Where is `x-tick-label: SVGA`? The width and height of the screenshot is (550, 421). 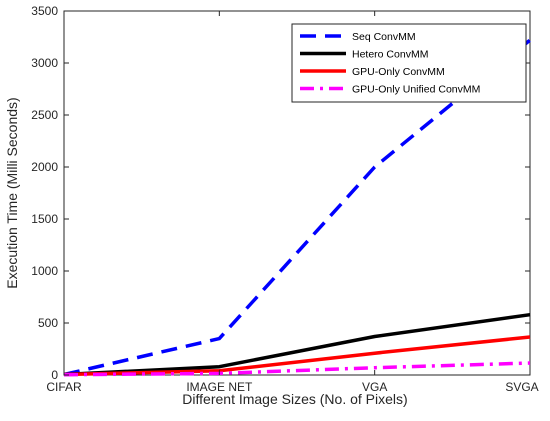
x-tick-label: SVGA is located at coordinates (521, 387).